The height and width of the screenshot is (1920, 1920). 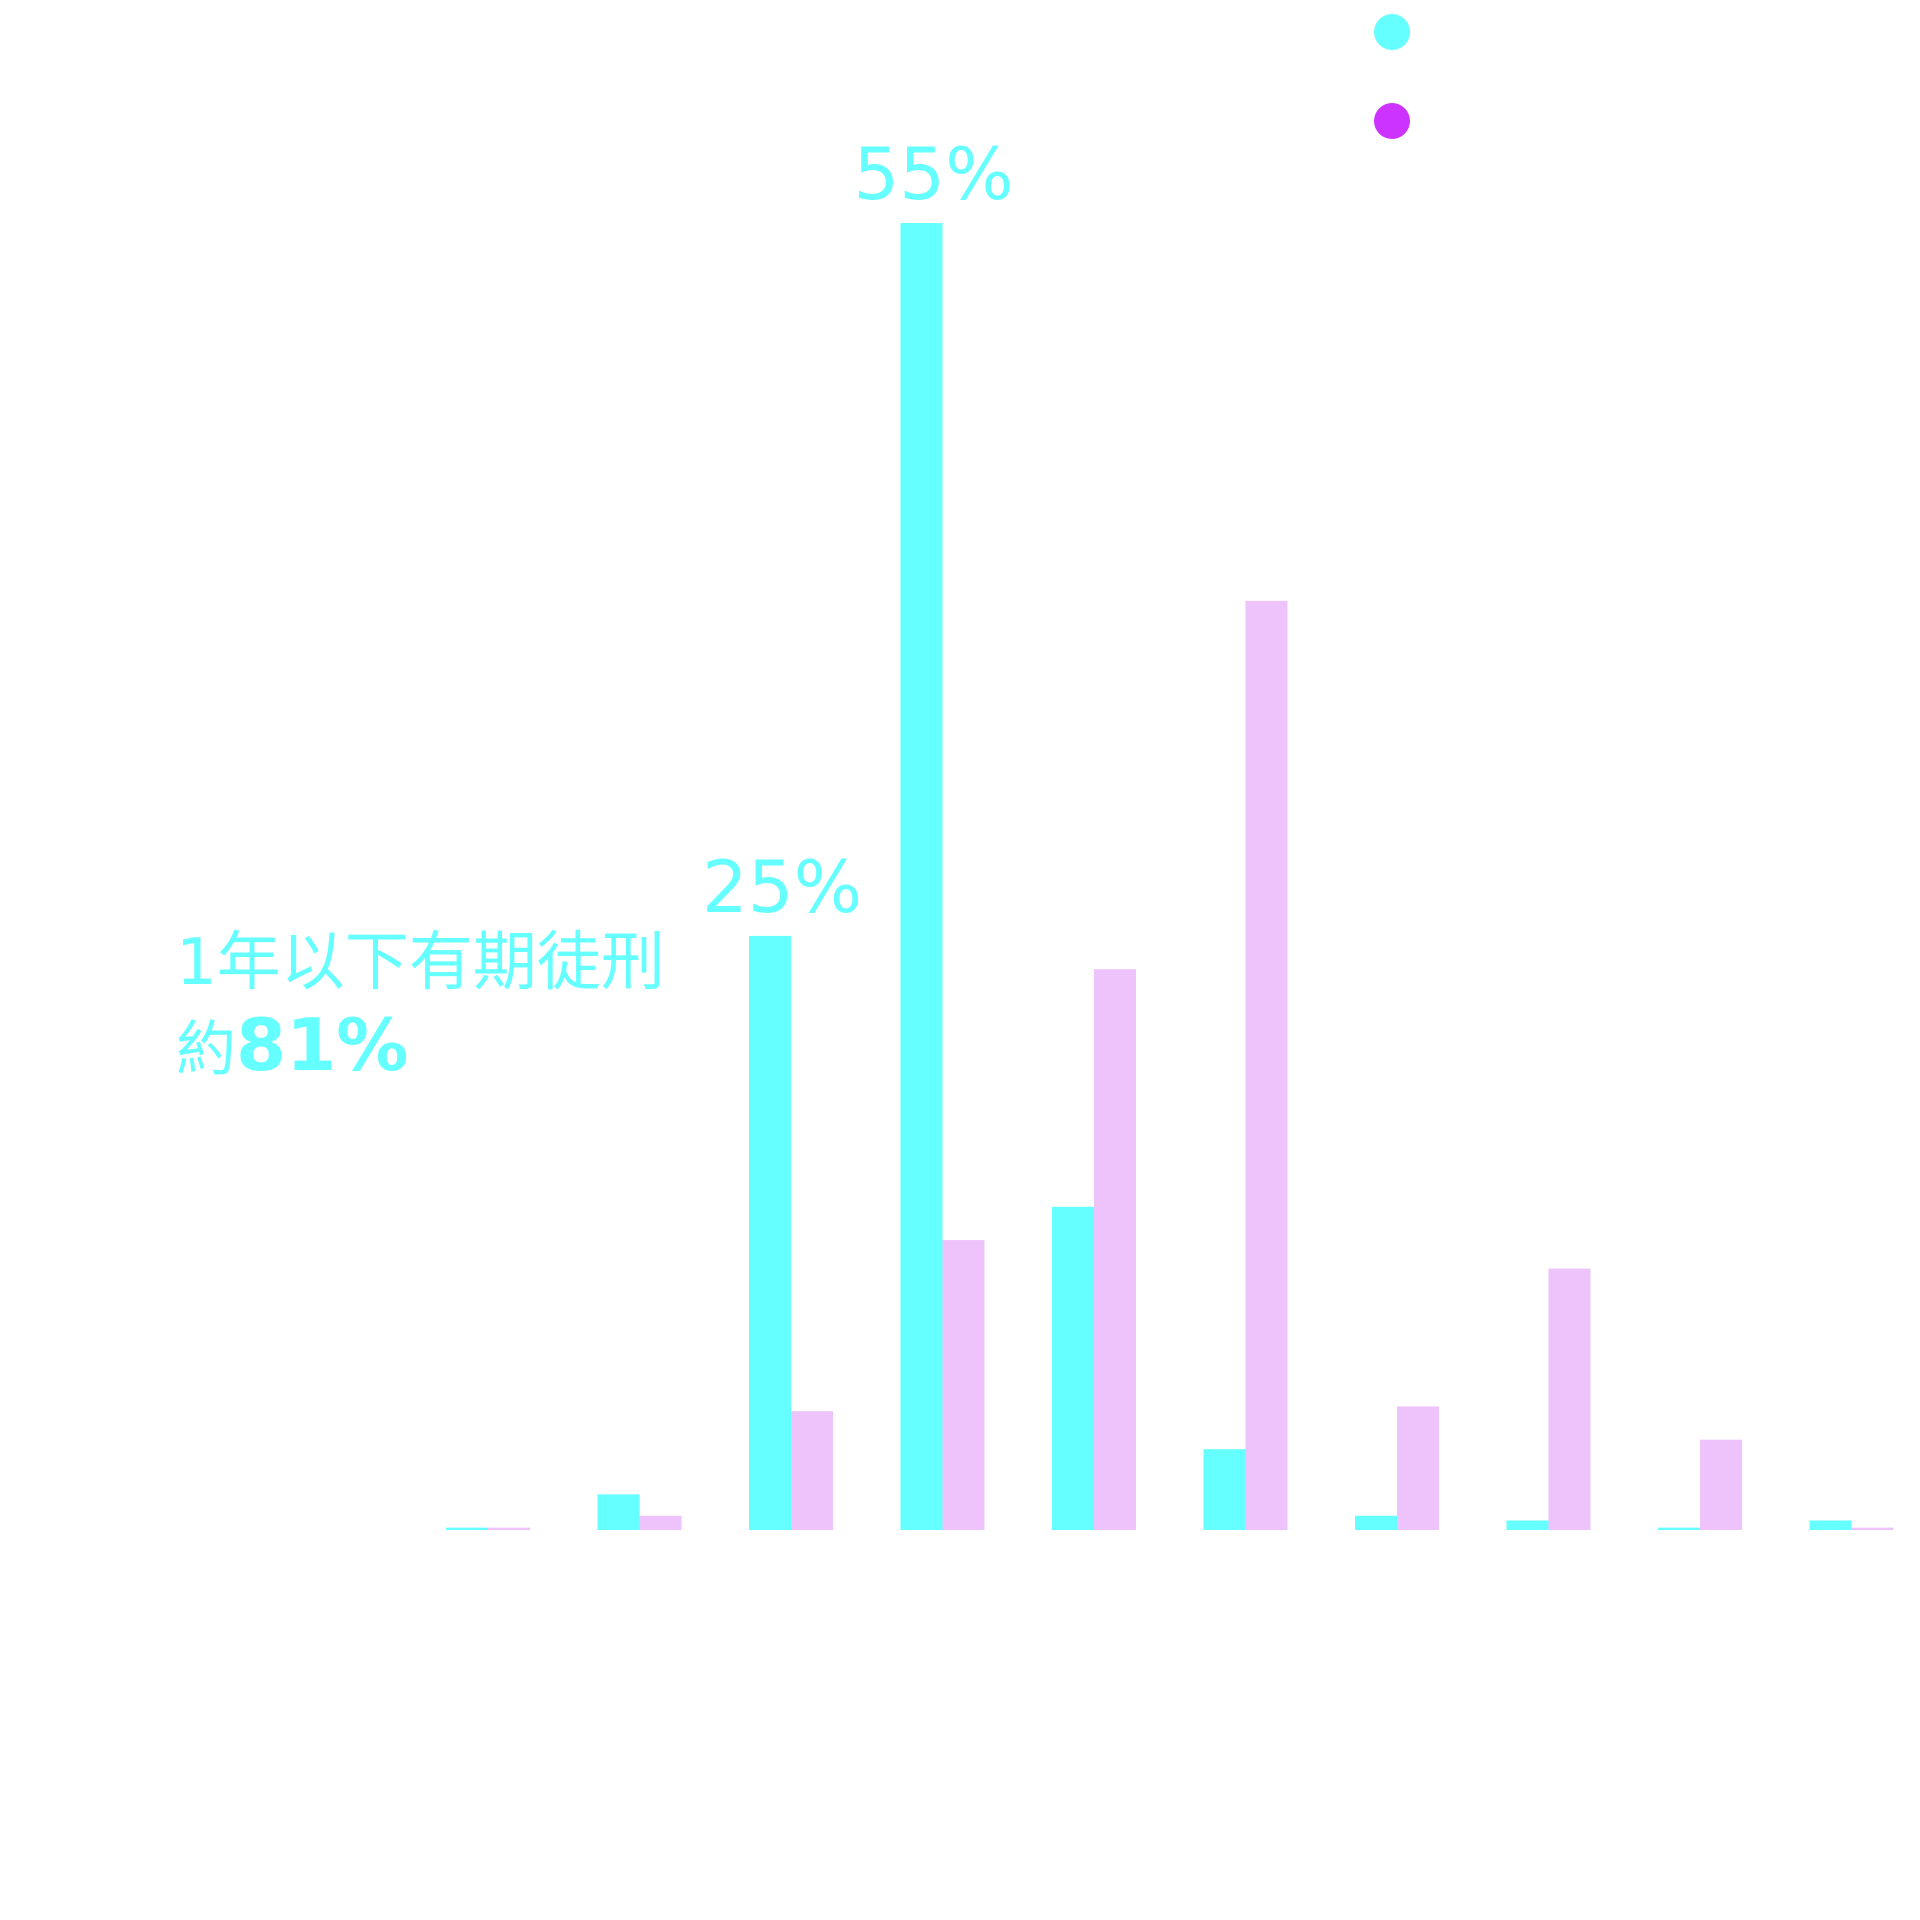 What do you see at coordinates (1392, 76) in the screenshot?
I see `legend` at bounding box center [1392, 76].